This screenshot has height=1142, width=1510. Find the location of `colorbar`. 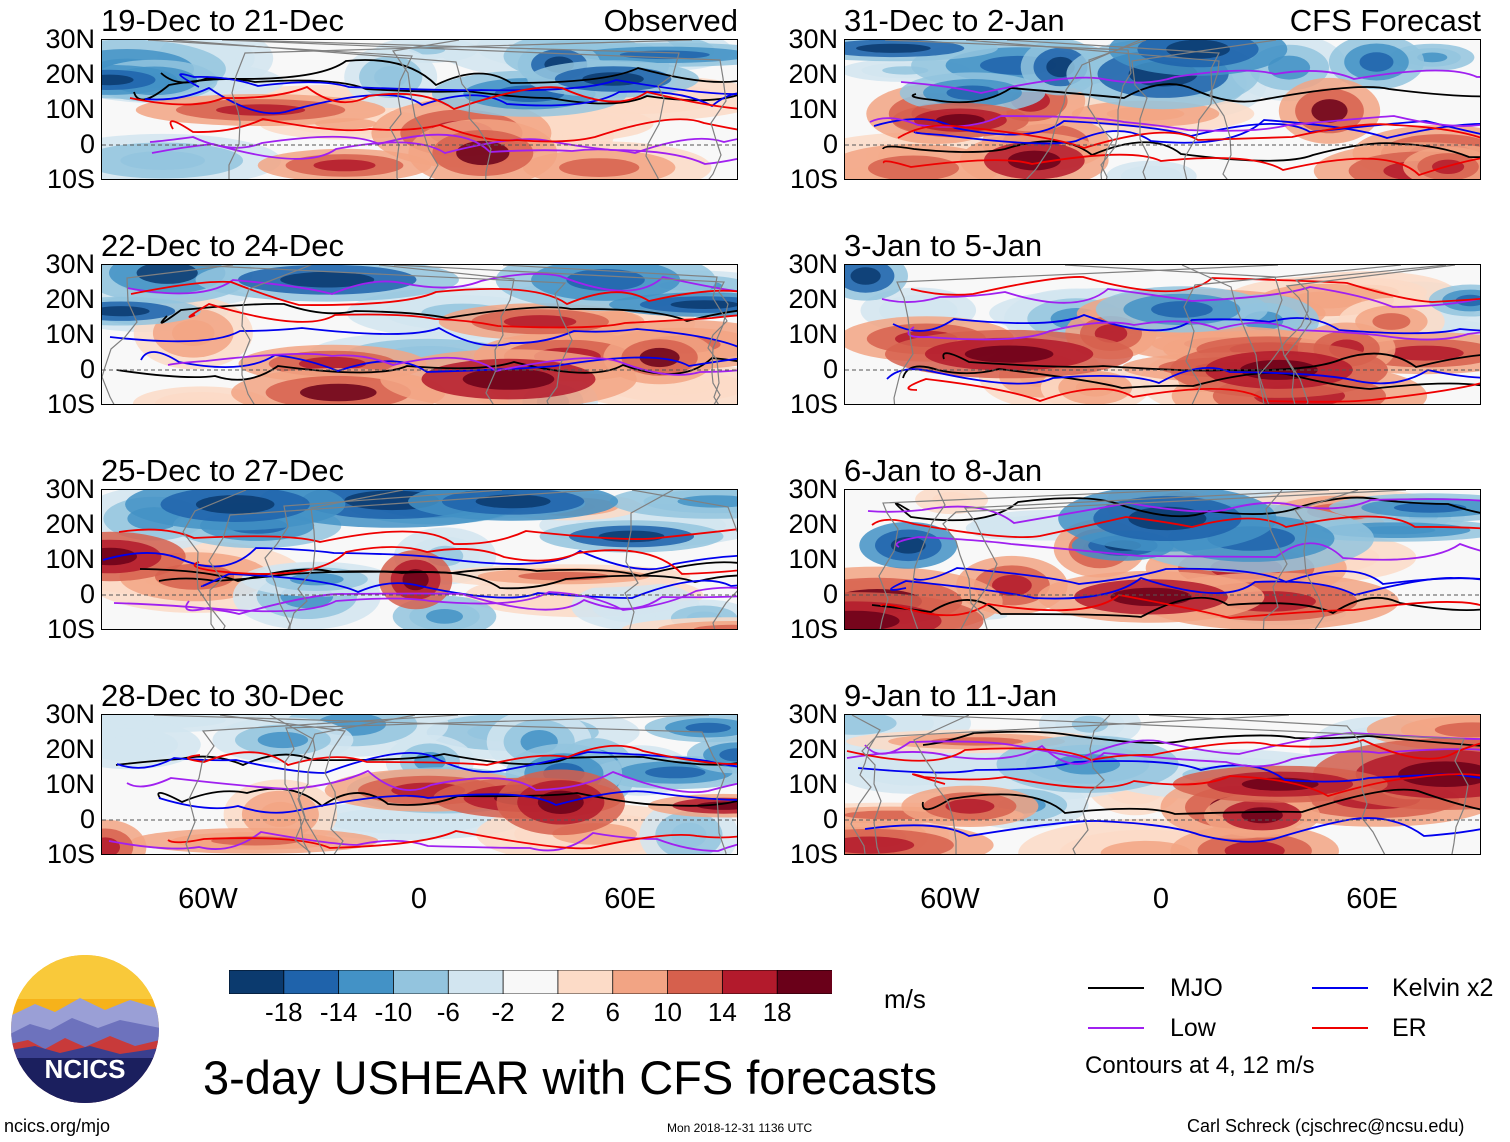

colorbar is located at coordinates (530, 982).